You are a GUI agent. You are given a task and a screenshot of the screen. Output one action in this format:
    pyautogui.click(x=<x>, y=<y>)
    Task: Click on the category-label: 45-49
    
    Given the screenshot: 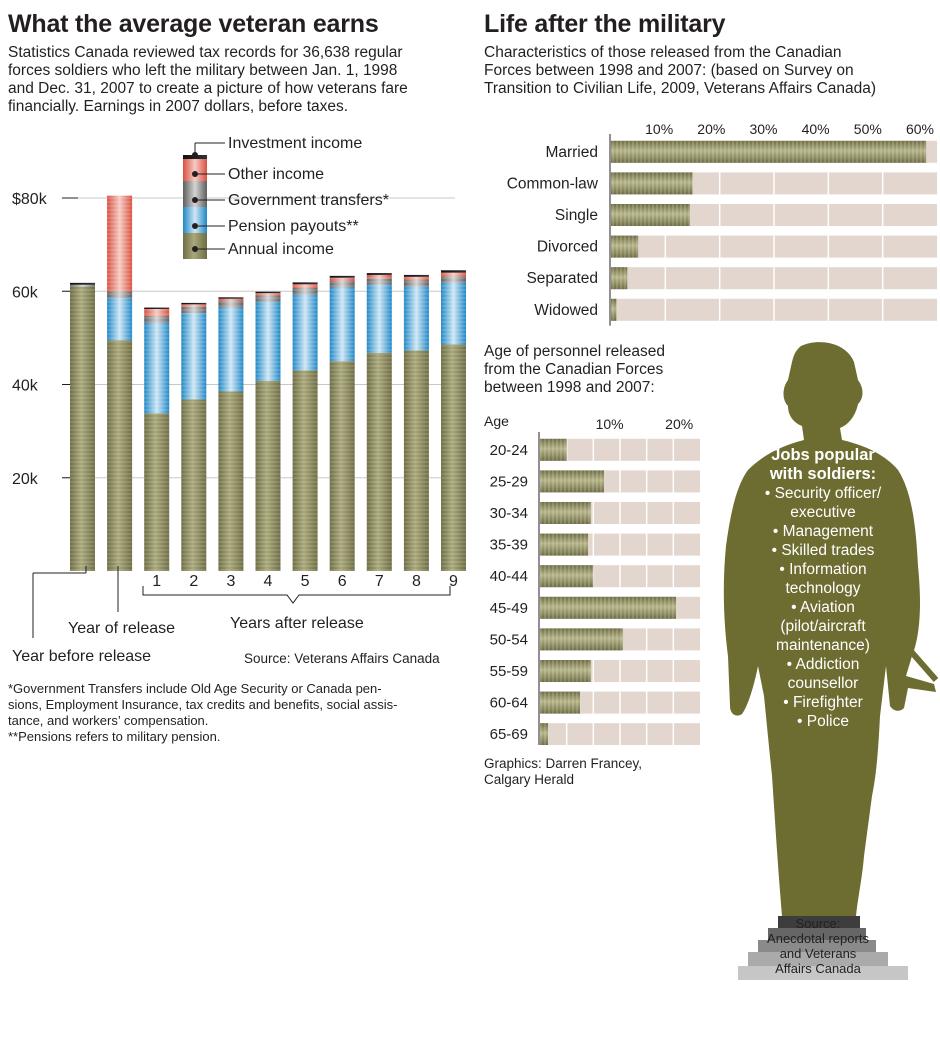 What is the action you would take?
    pyautogui.click(x=509, y=608)
    